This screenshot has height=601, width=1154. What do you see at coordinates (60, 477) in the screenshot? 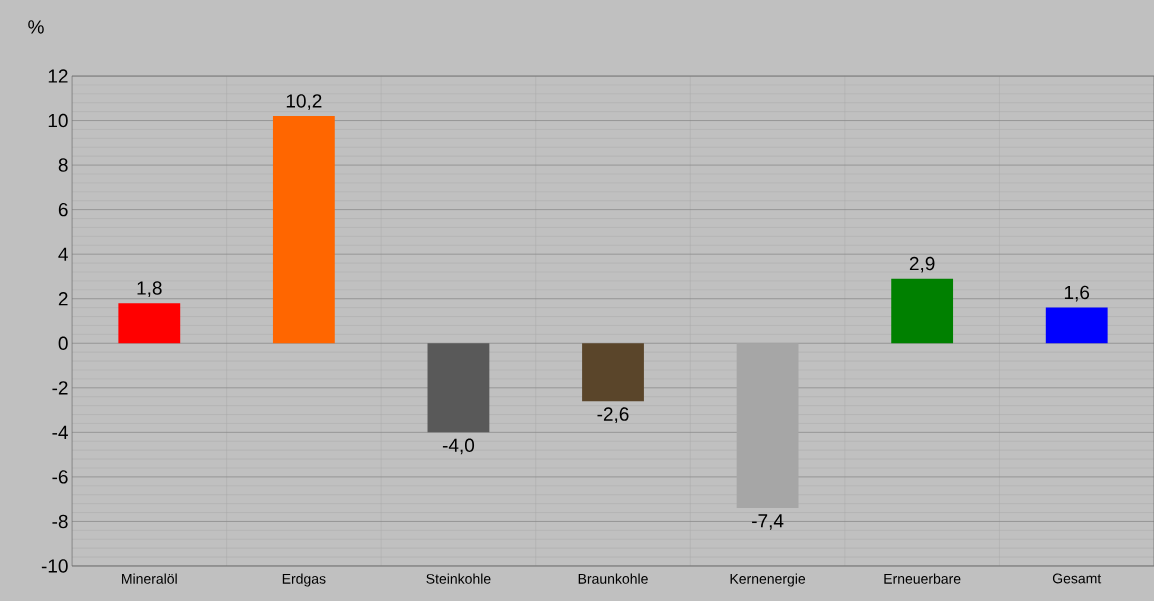
I see `y-tick-label: -6` at bounding box center [60, 477].